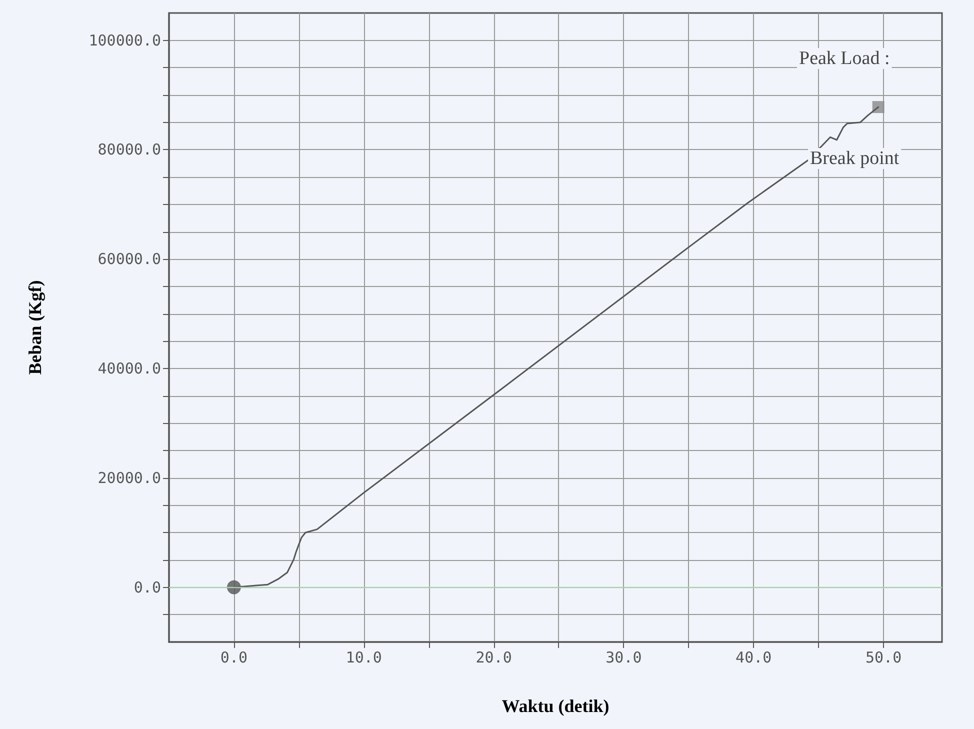 The height and width of the screenshot is (729, 974). Describe the element at coordinates (129, 369) in the screenshot. I see `y-tick-label: 40000.0` at that location.